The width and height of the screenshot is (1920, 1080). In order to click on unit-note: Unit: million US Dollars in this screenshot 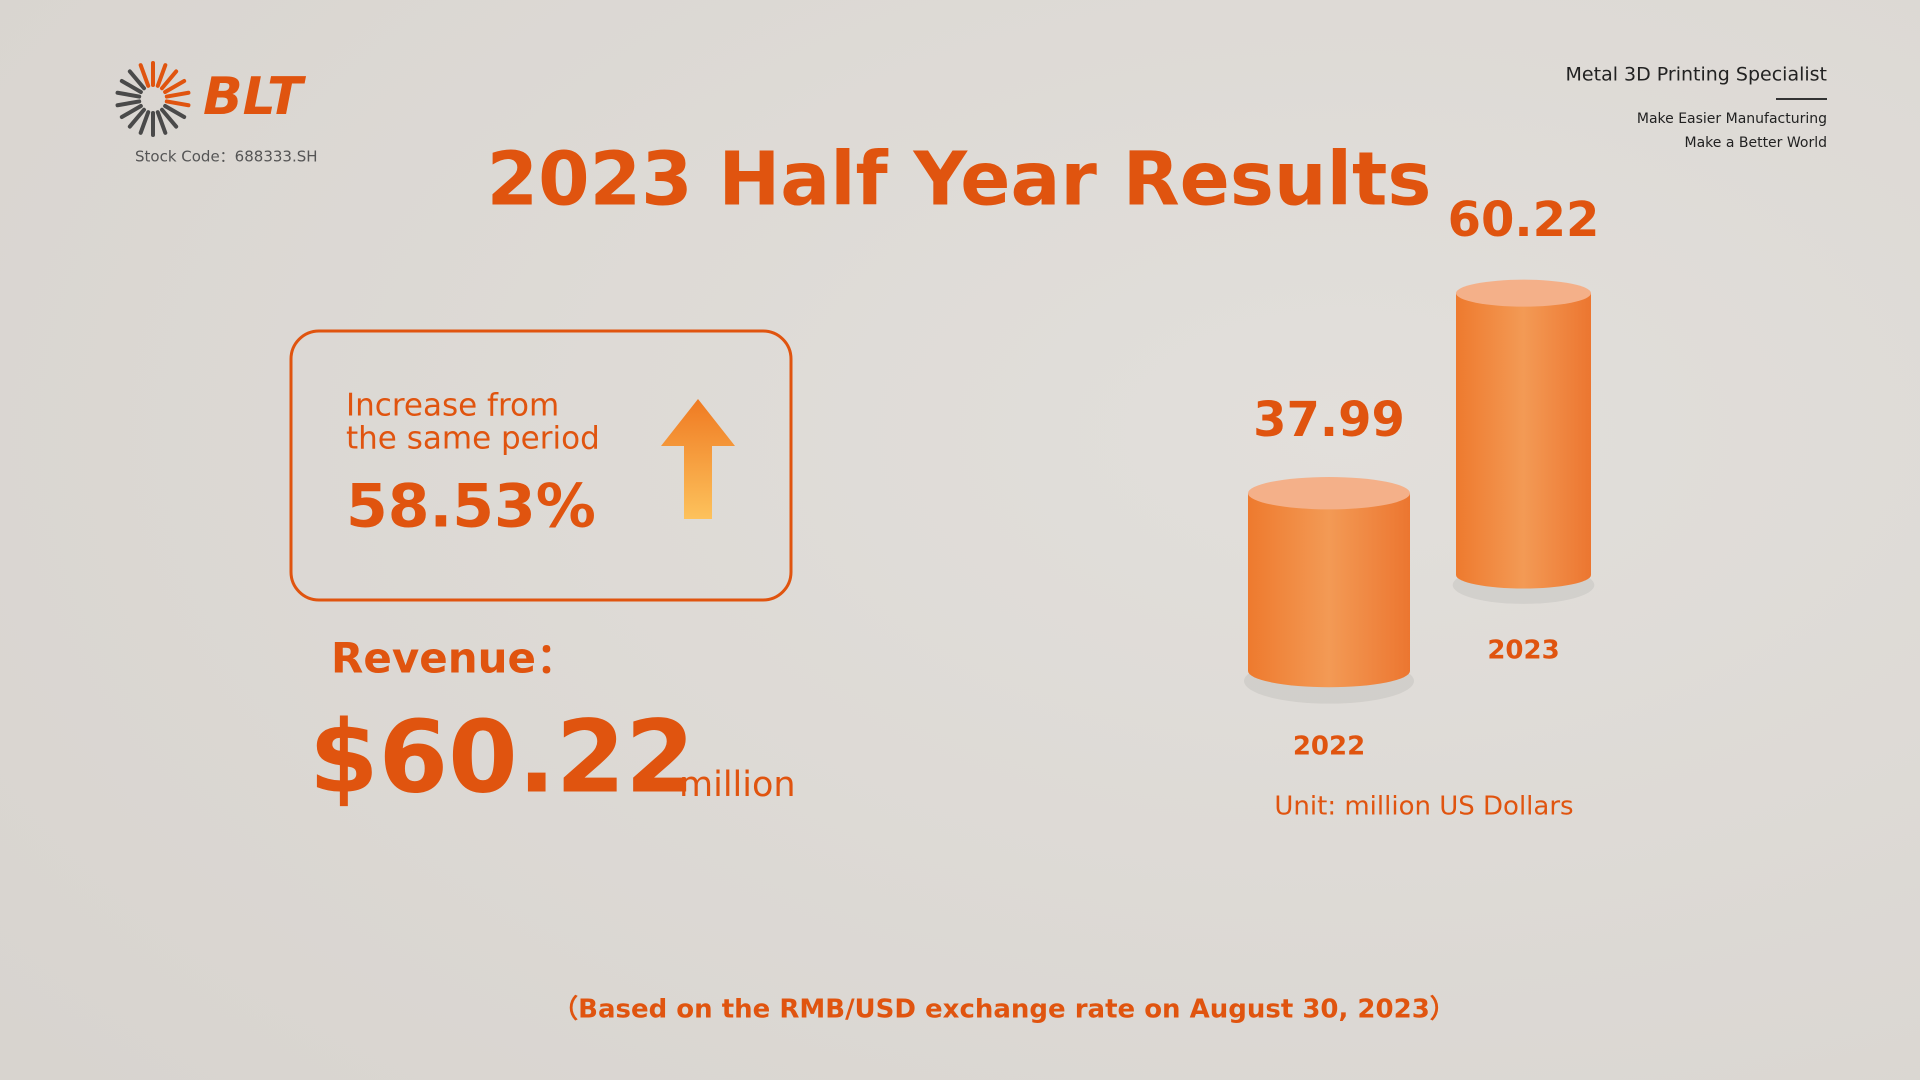, I will do `click(1423, 807)`.